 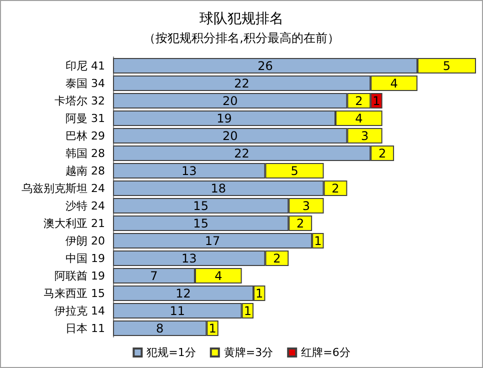 What do you see at coordinates (85, 153) in the screenshot?
I see `y-tick-label: 韩国 28` at bounding box center [85, 153].